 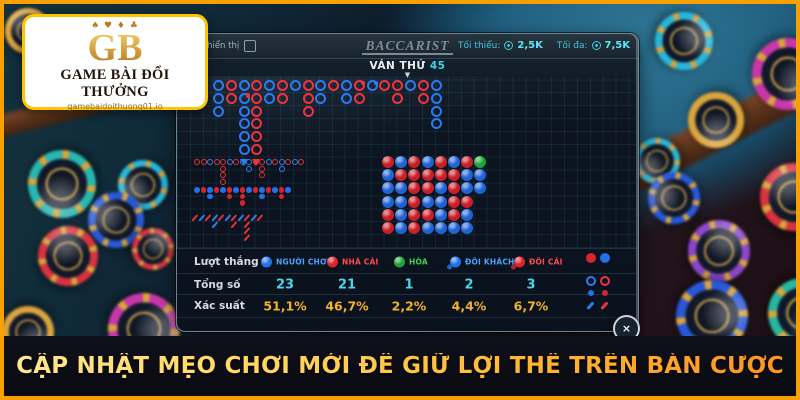 What do you see at coordinates (285, 284) in the screenshot?
I see `total-player: 23` at bounding box center [285, 284].